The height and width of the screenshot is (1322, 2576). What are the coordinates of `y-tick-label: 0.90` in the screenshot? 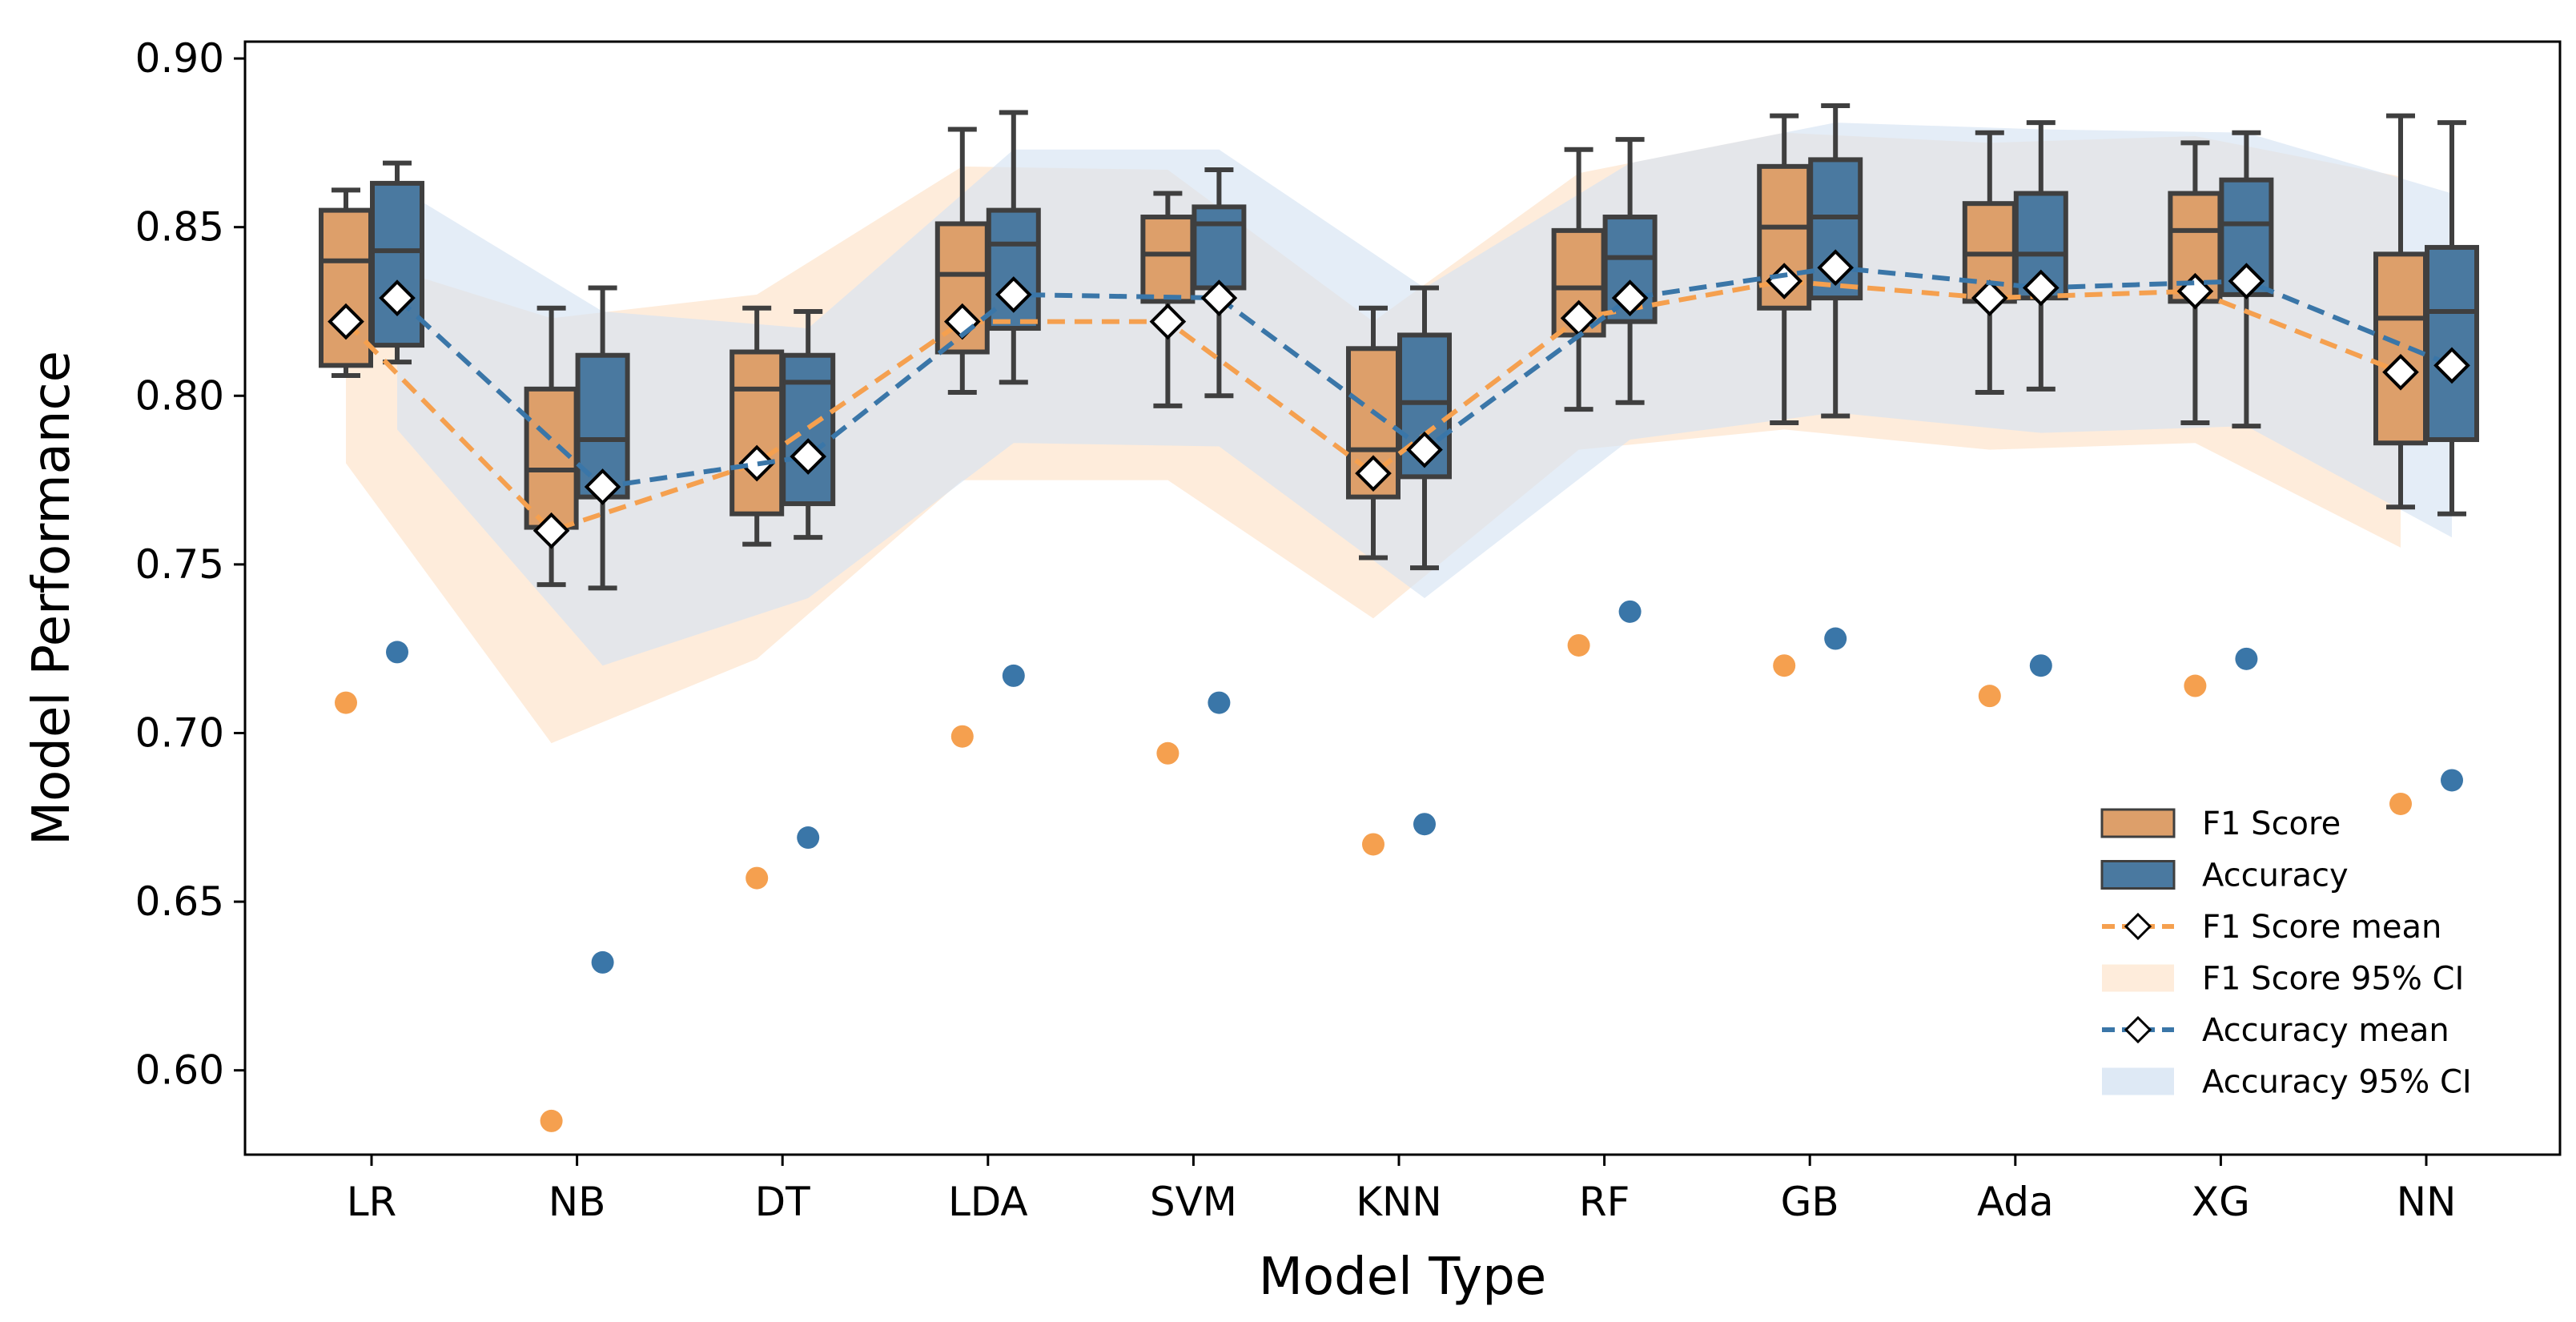 It's located at (179, 58).